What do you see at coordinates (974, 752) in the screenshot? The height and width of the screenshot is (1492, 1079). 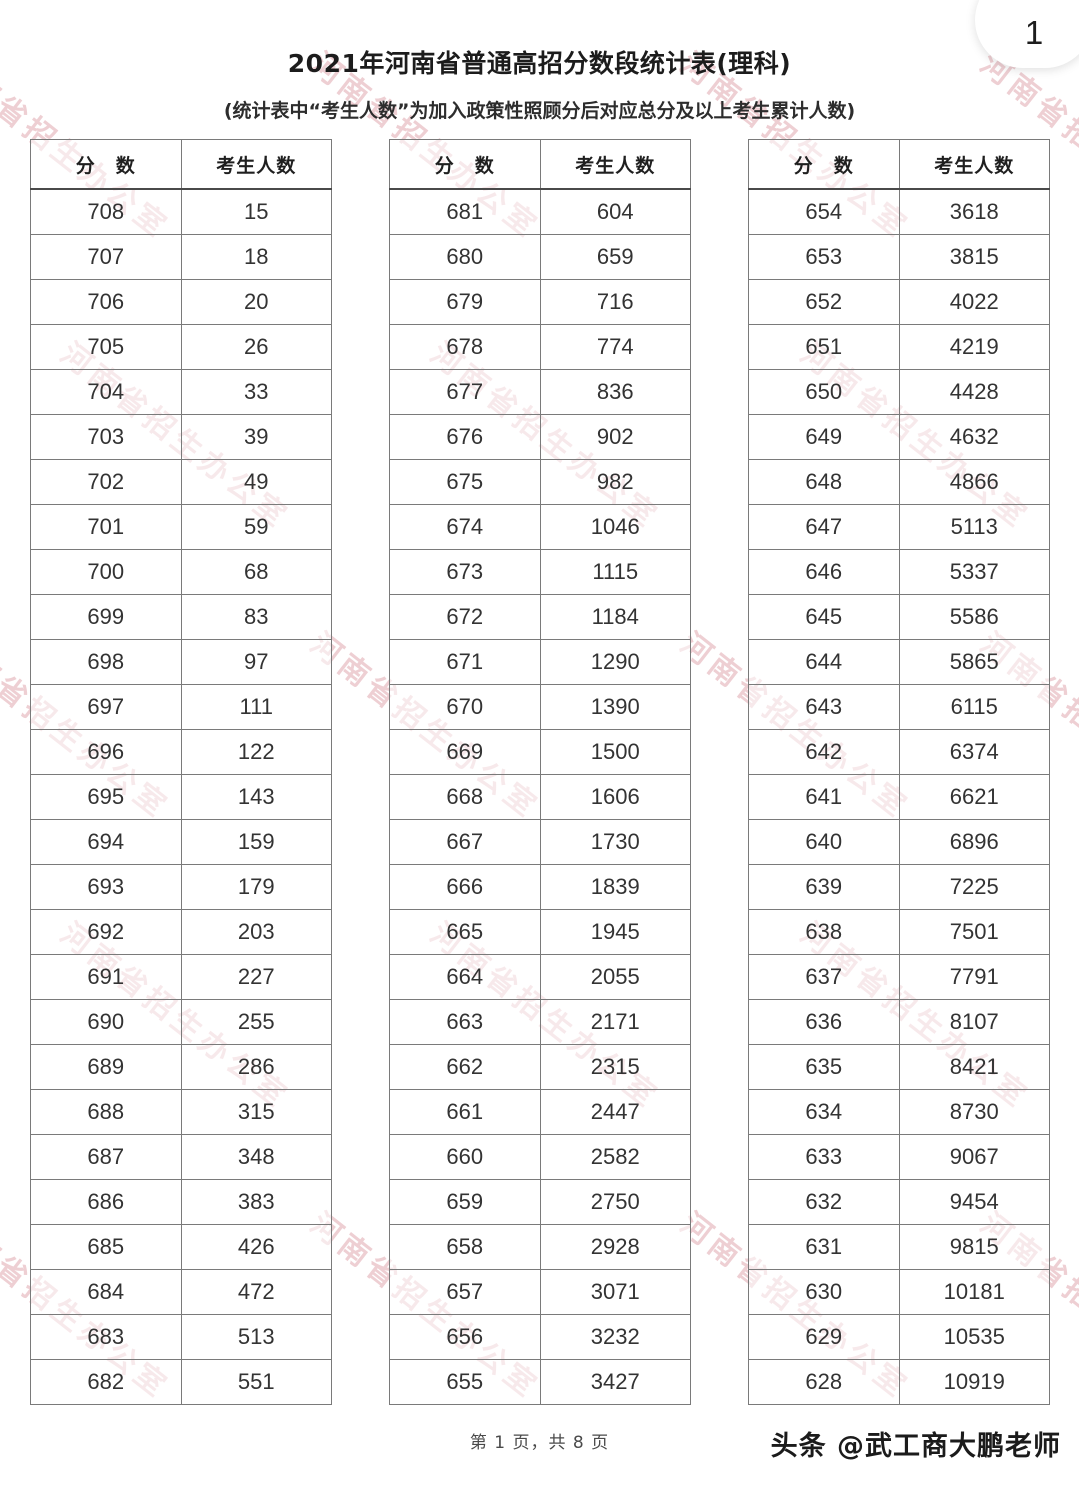 I see `cell-count: 6374` at bounding box center [974, 752].